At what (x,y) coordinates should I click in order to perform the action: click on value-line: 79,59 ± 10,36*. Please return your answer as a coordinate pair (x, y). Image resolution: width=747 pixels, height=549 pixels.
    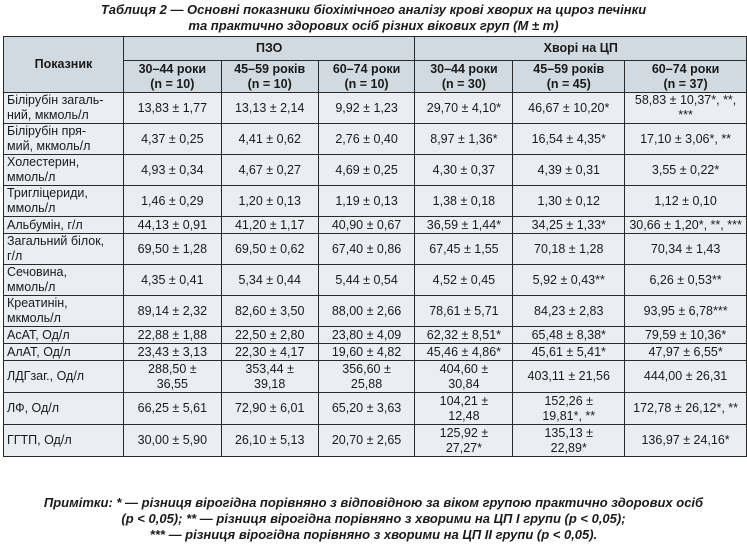
    Looking at the image, I should click on (685, 334).